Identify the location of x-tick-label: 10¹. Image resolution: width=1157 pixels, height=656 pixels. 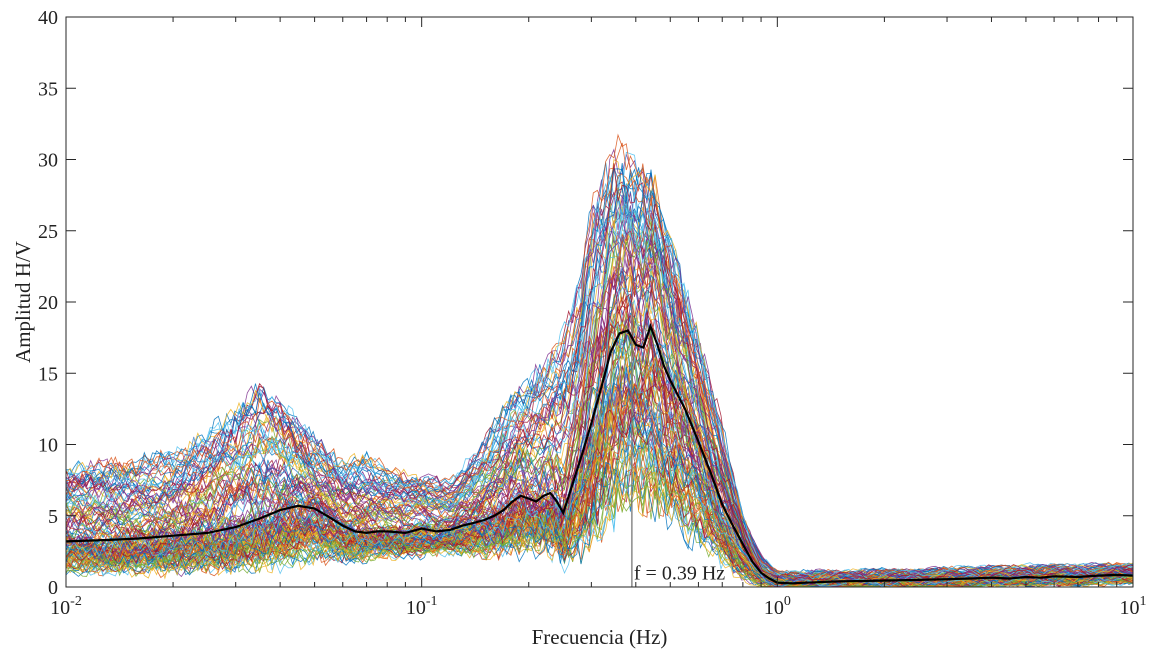
(1133, 606).